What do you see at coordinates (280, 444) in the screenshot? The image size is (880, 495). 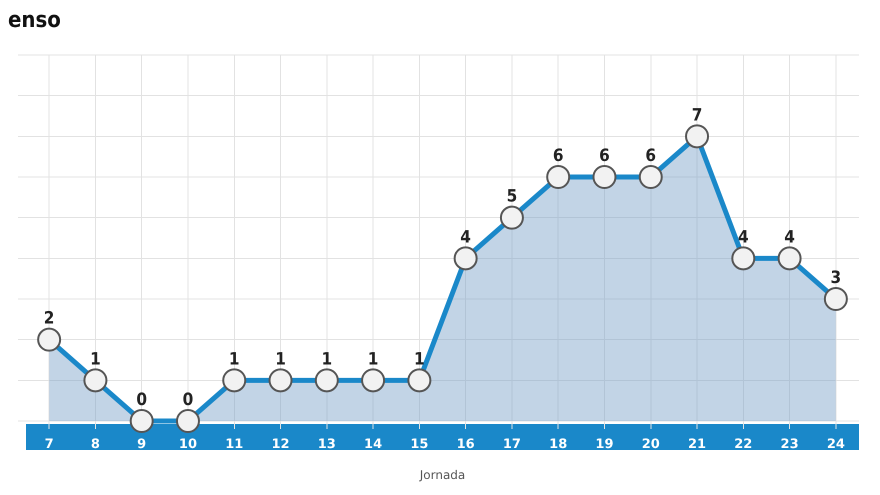 I see `x-tick-label: 12` at bounding box center [280, 444].